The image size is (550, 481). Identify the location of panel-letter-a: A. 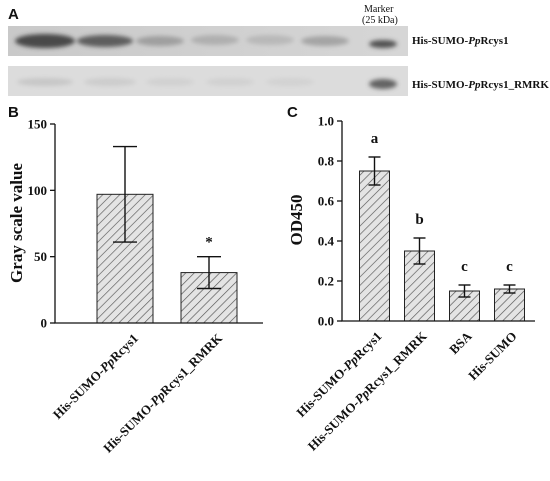
(13, 14).